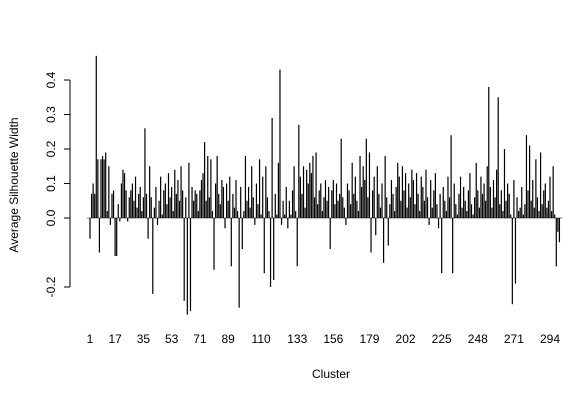 The width and height of the screenshot is (582, 400). I want to click on y-tick-label: -0.2, so click(51, 286).